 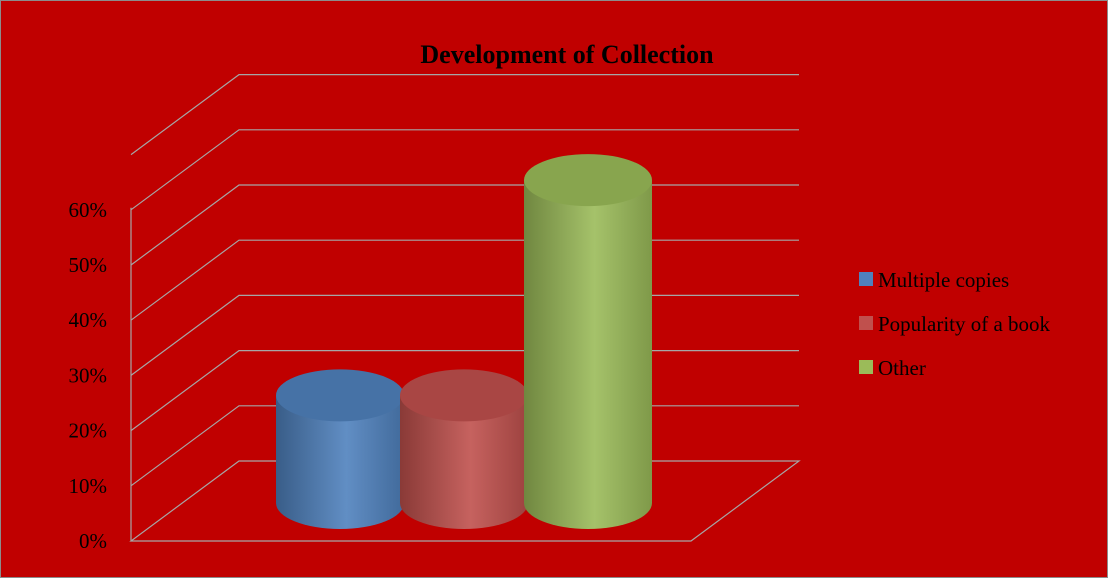 What do you see at coordinates (964, 324) in the screenshot?
I see `legend-label: Popularity of a book` at bounding box center [964, 324].